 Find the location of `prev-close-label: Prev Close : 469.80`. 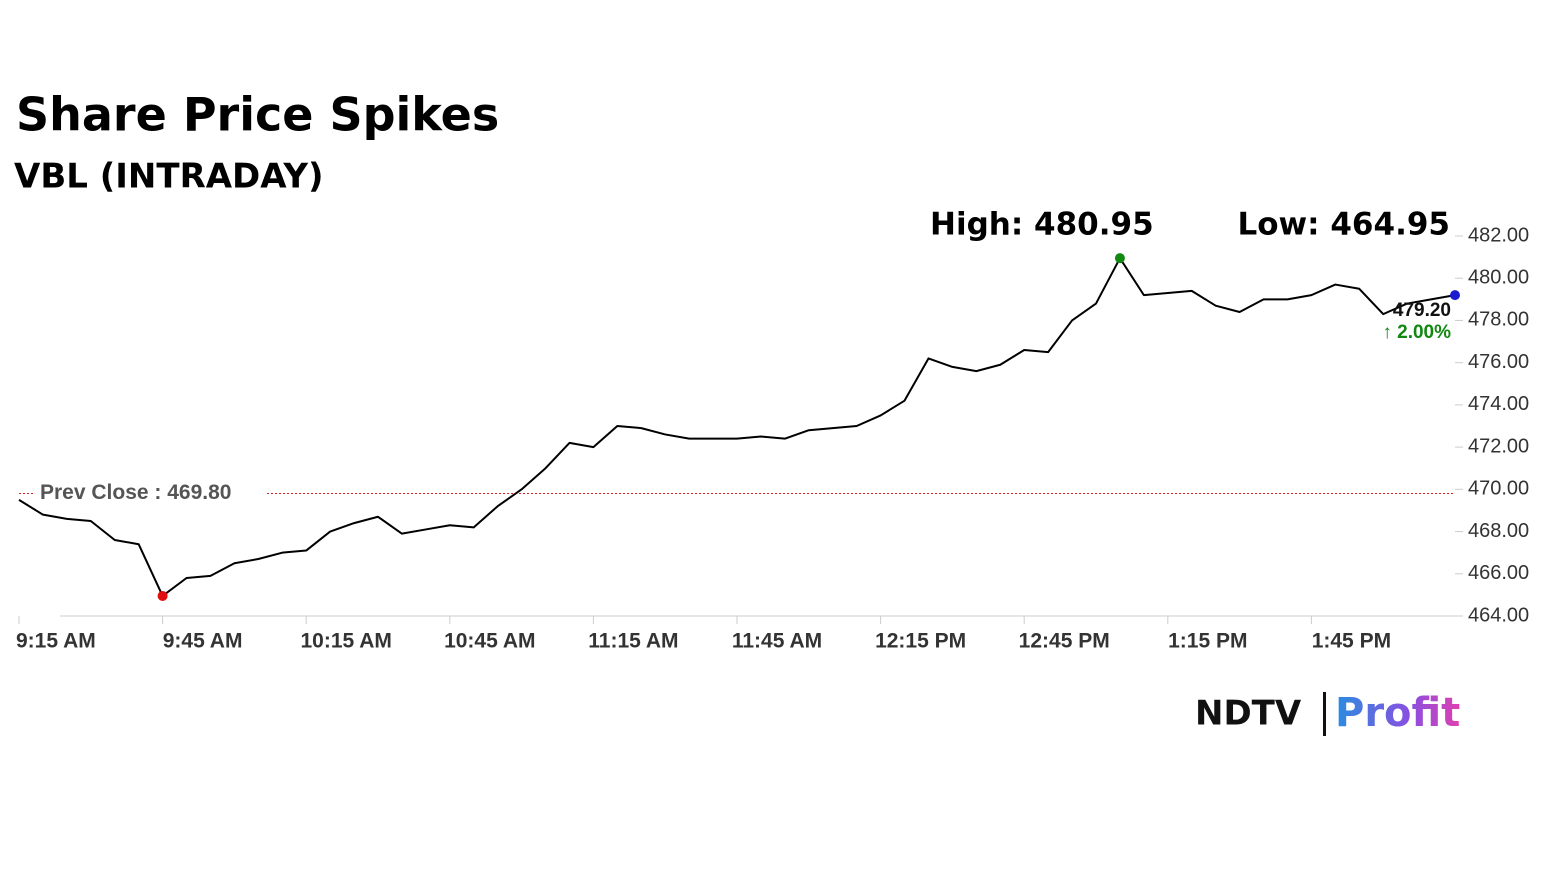

prev-close-label: Prev Close : 469.80 is located at coordinates (135, 492).